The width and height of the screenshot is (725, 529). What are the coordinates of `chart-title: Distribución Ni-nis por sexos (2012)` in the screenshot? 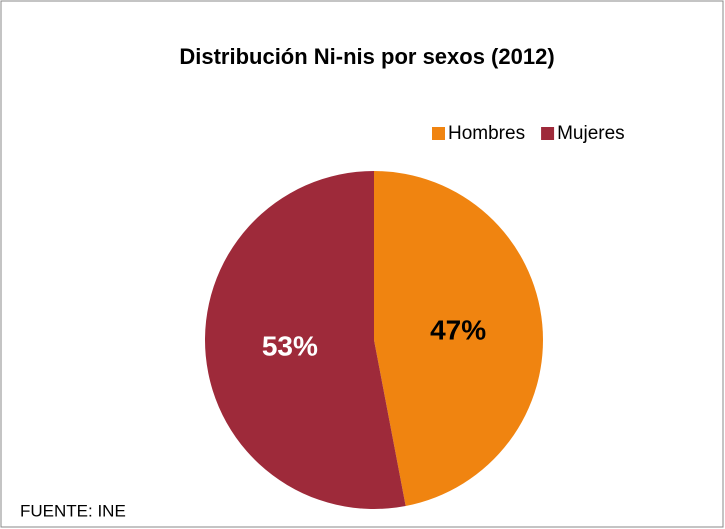 It's located at (366, 56).